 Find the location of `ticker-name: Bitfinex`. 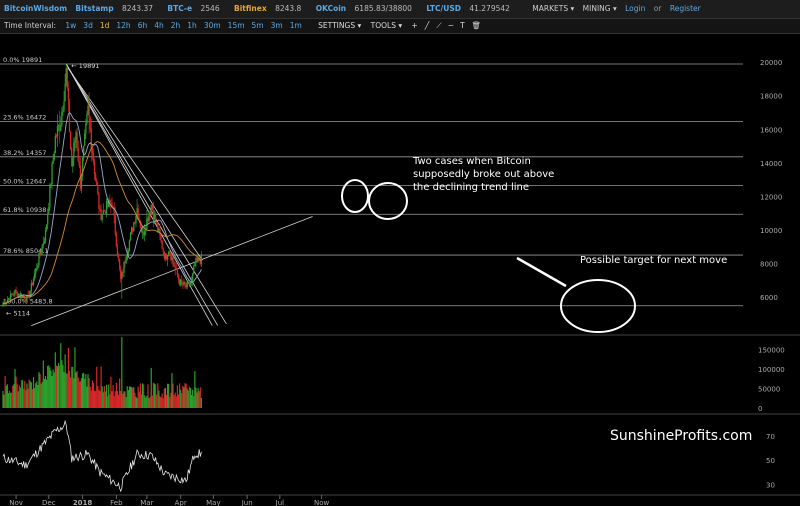

ticker-name: Bitfinex is located at coordinates (250, 8).